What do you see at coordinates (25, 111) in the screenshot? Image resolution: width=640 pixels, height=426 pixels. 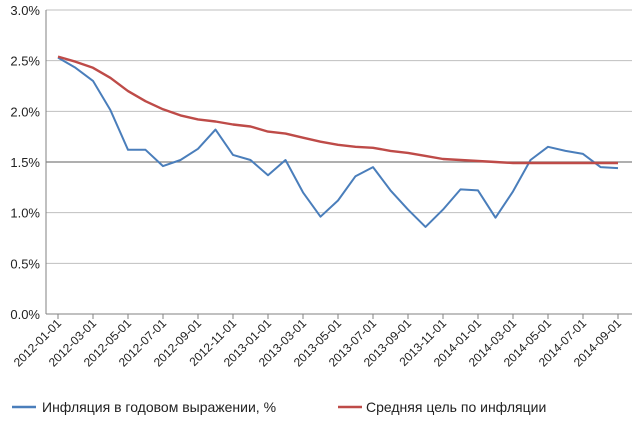 I see `y-tick-label: 2.0%` at bounding box center [25, 111].